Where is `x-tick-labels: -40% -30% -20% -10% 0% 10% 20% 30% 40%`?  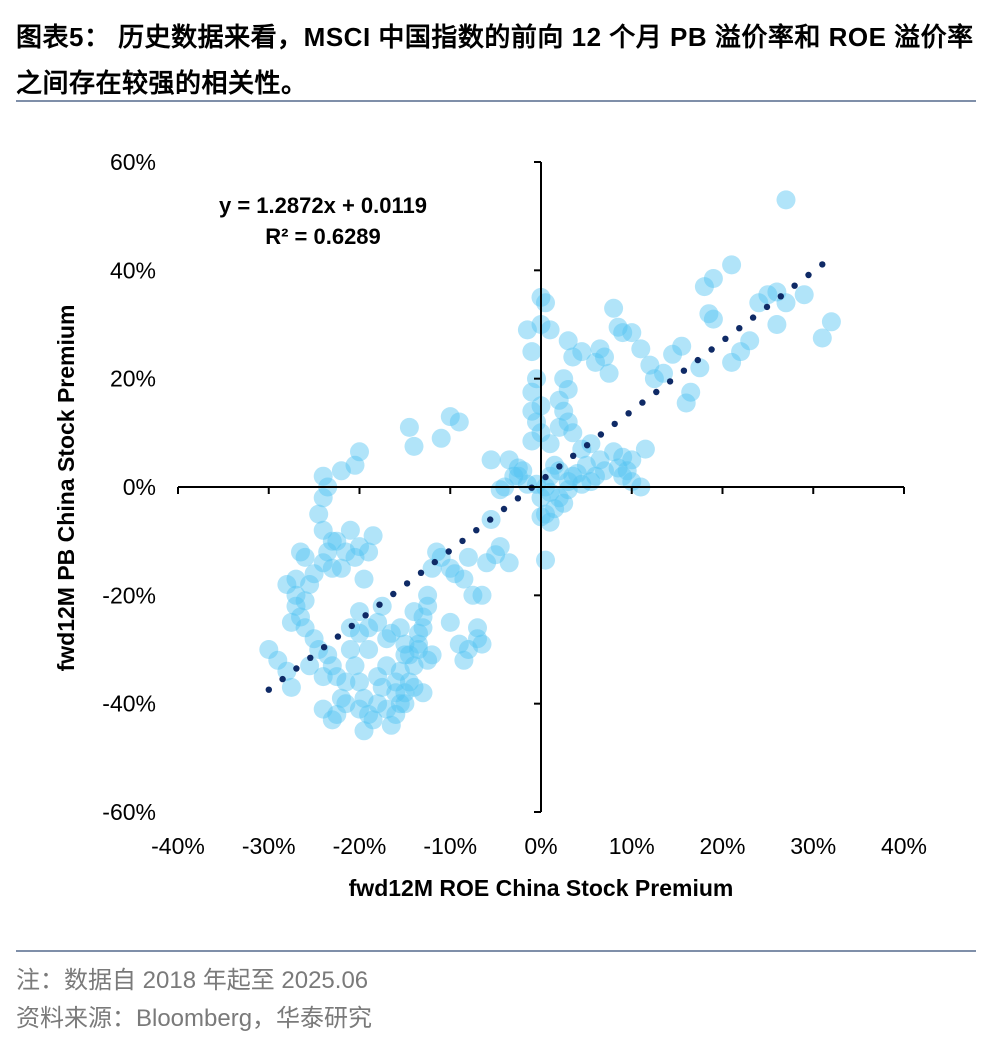 x-tick-labels: -40% -30% -20% -10% 0% 10% 20% 30% 40% is located at coordinates (539, 846).